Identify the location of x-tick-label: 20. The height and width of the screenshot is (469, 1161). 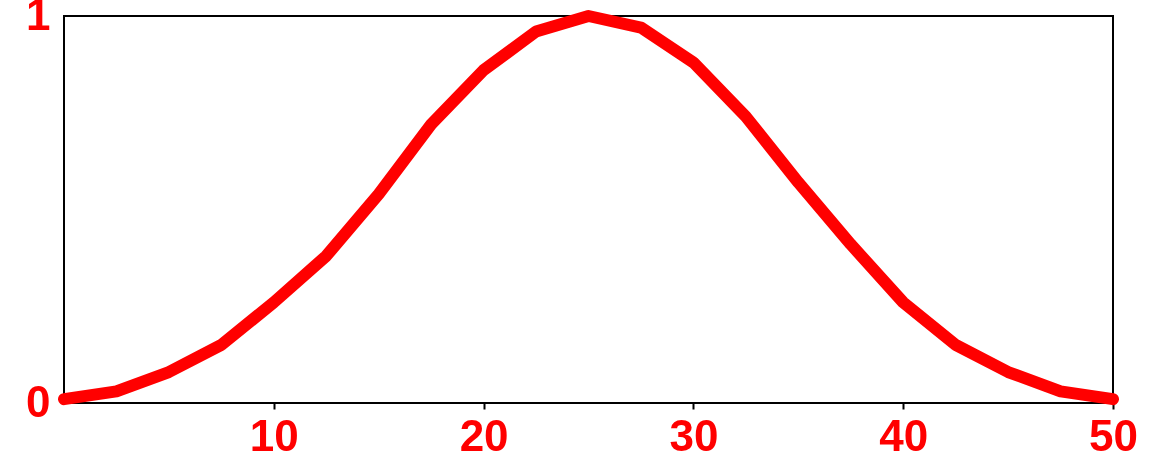
(484, 435).